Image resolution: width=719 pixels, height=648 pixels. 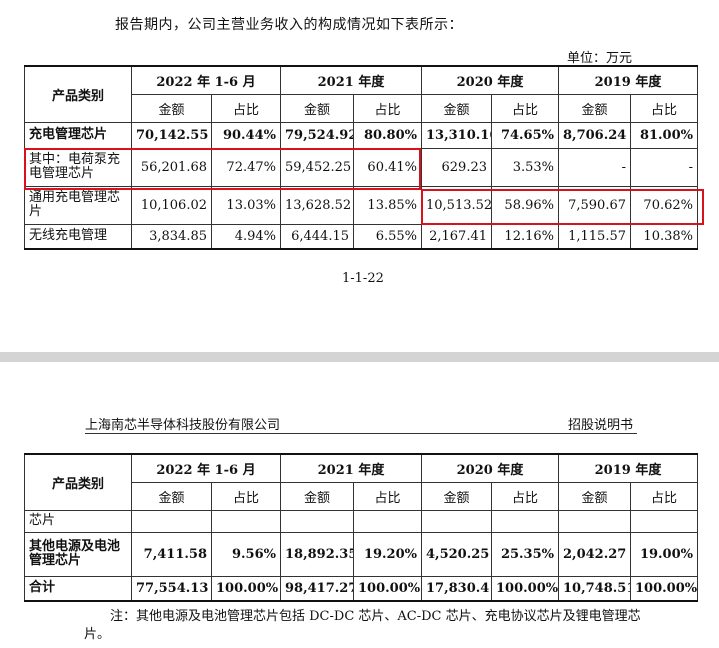 I want to click on page-number: 1-1-22, so click(x=363, y=278).